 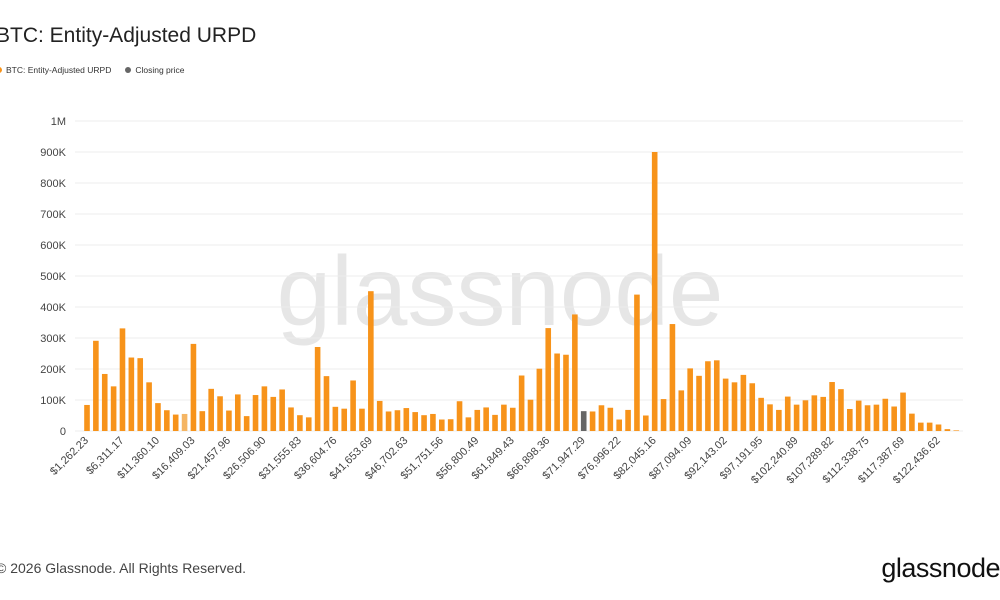 What do you see at coordinates (154, 70) in the screenshot?
I see `legend-item-closing-price: Closing price` at bounding box center [154, 70].